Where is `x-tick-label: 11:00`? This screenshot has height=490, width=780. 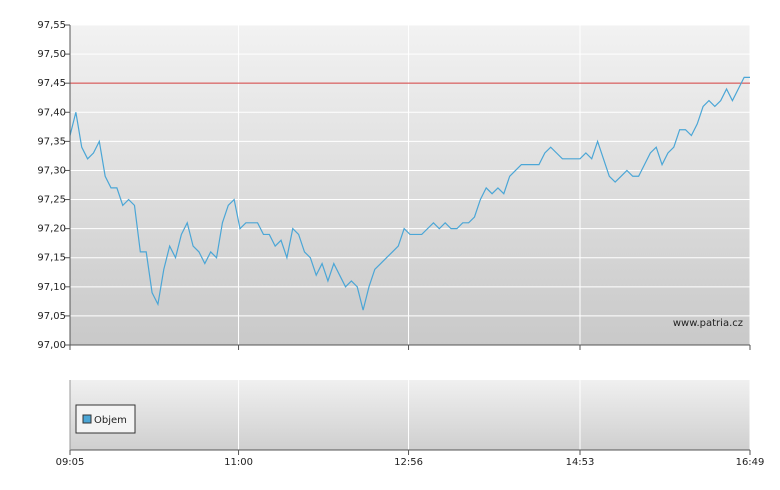 x-tick-label: 11:00 is located at coordinates (238, 462).